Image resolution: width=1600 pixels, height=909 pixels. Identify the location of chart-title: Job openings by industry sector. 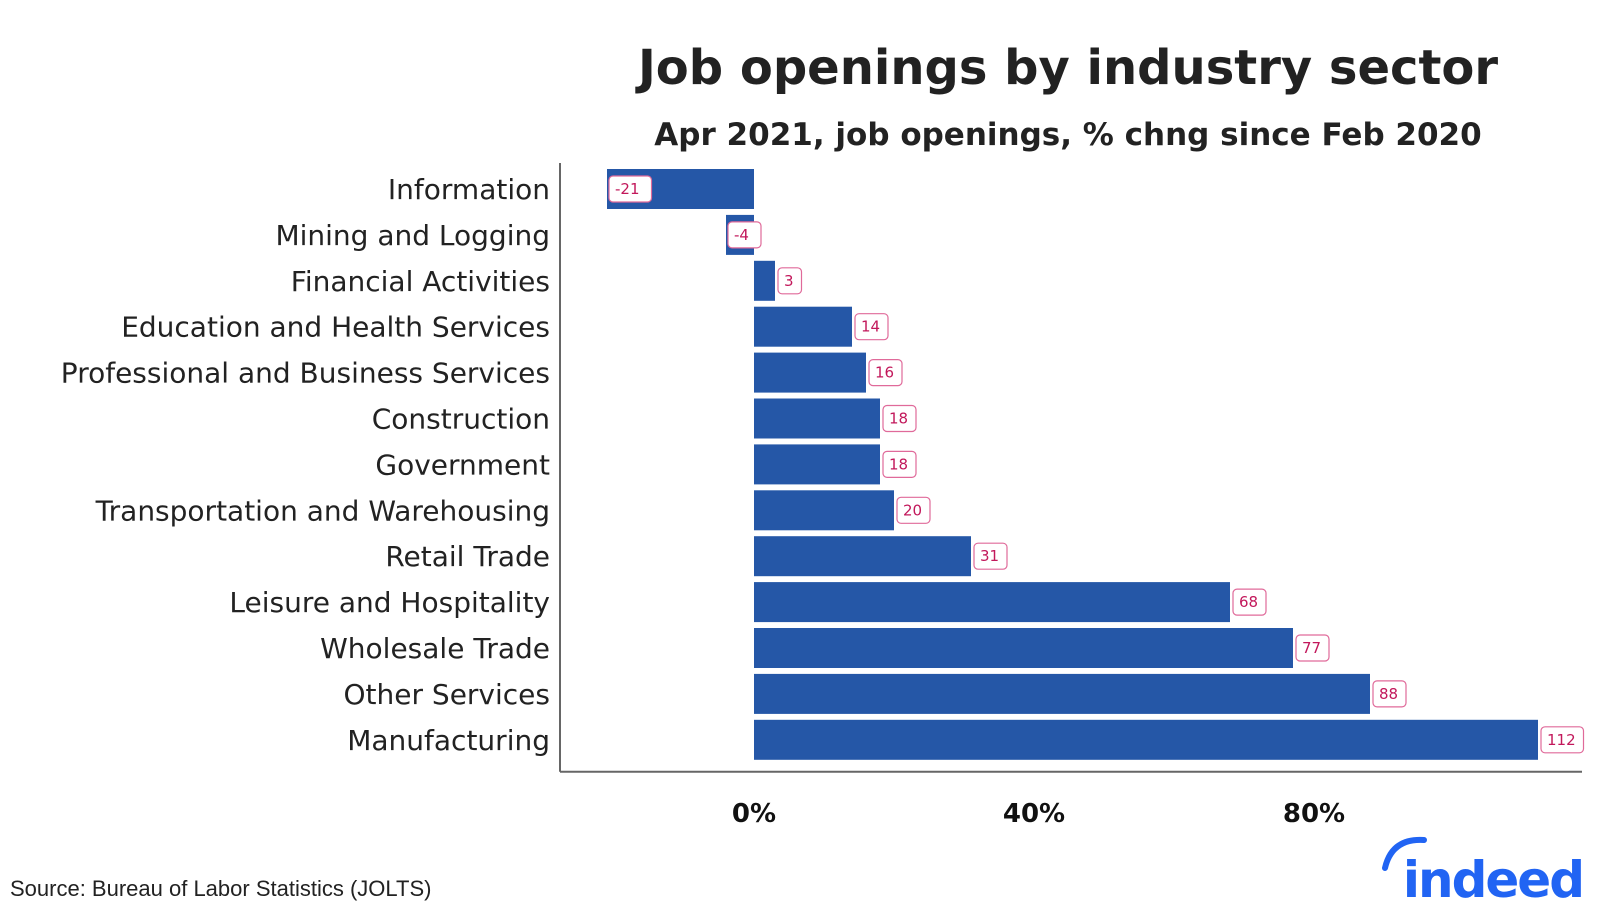
(1066, 68).